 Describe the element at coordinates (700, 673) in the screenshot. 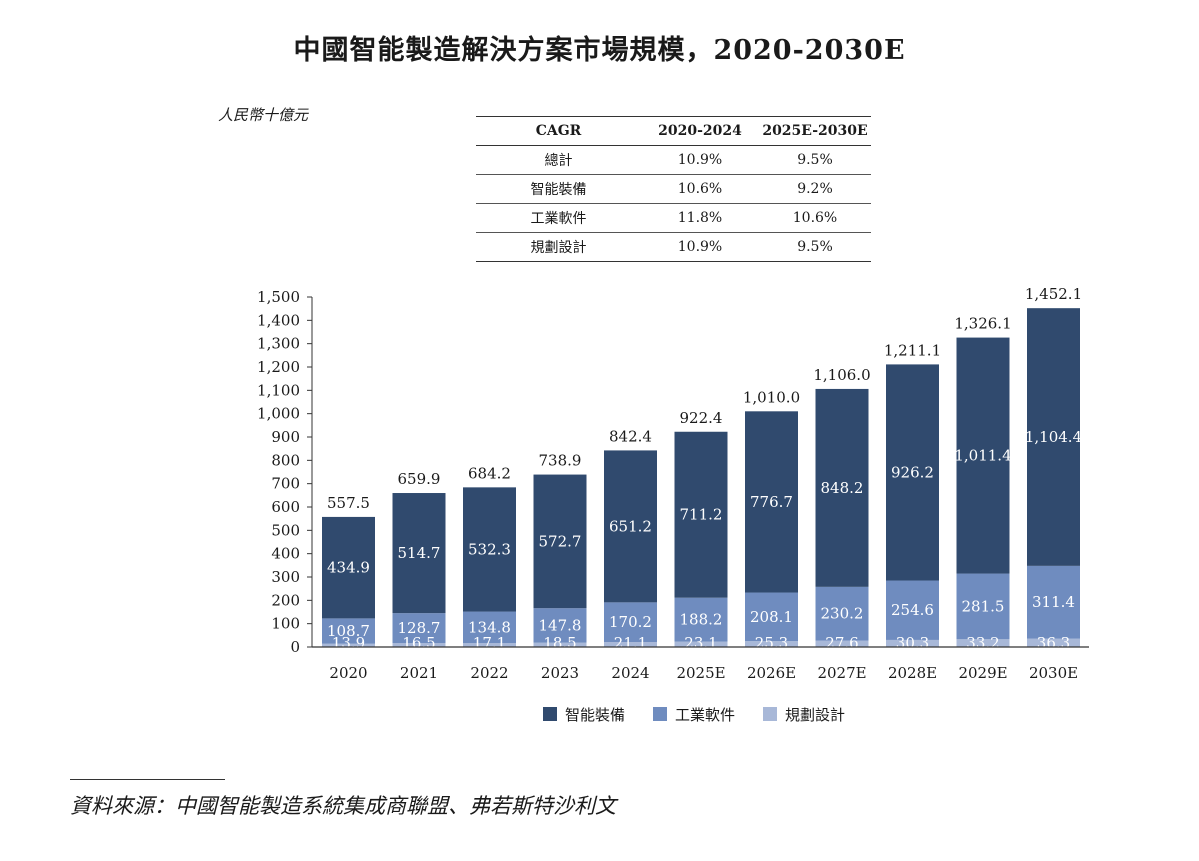

I see `x-tick-label: 2025E` at that location.